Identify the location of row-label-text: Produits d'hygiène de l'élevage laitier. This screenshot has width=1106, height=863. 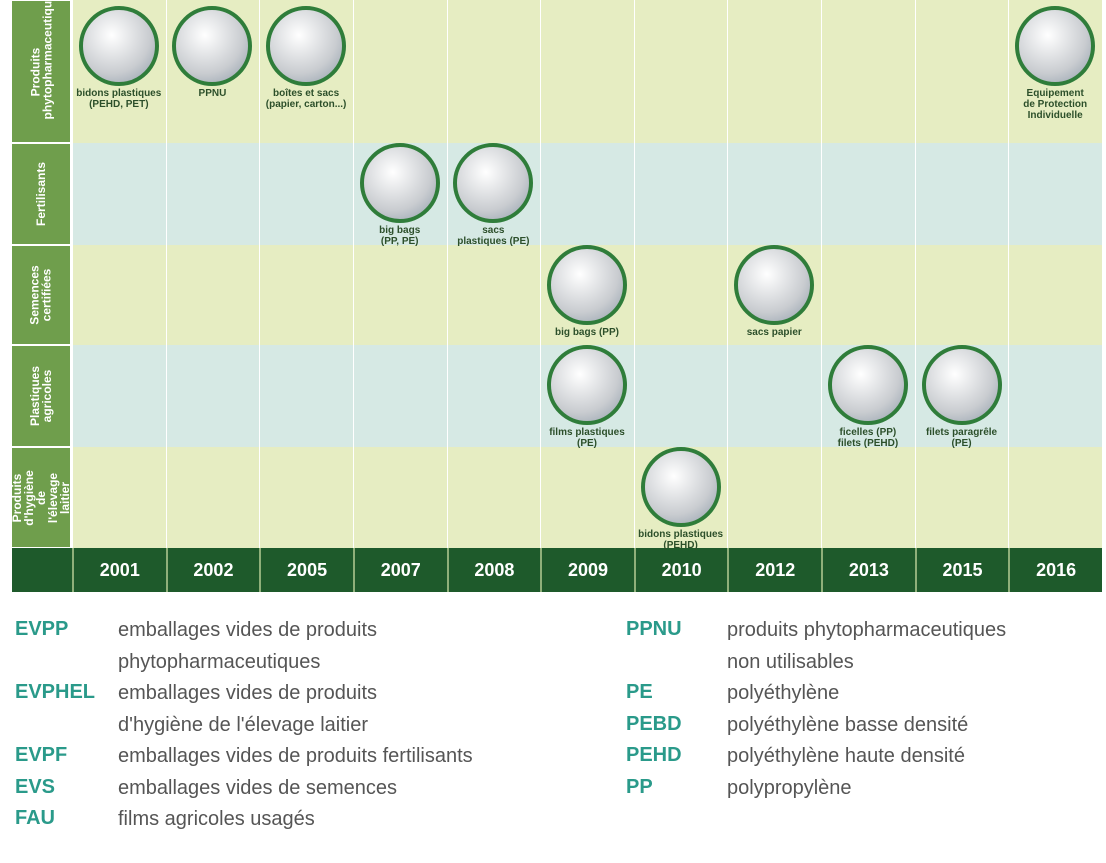
(41, 497).